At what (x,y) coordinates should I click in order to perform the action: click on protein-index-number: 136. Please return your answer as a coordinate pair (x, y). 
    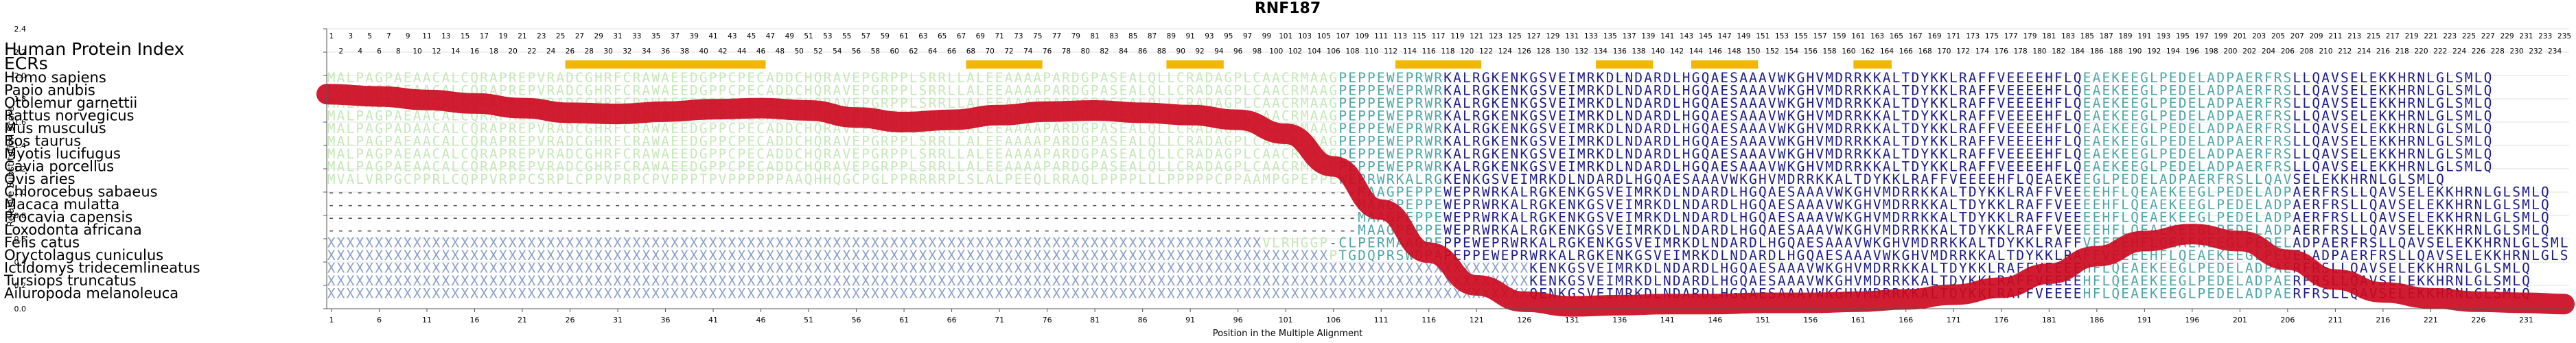
    Looking at the image, I should click on (1620, 51).